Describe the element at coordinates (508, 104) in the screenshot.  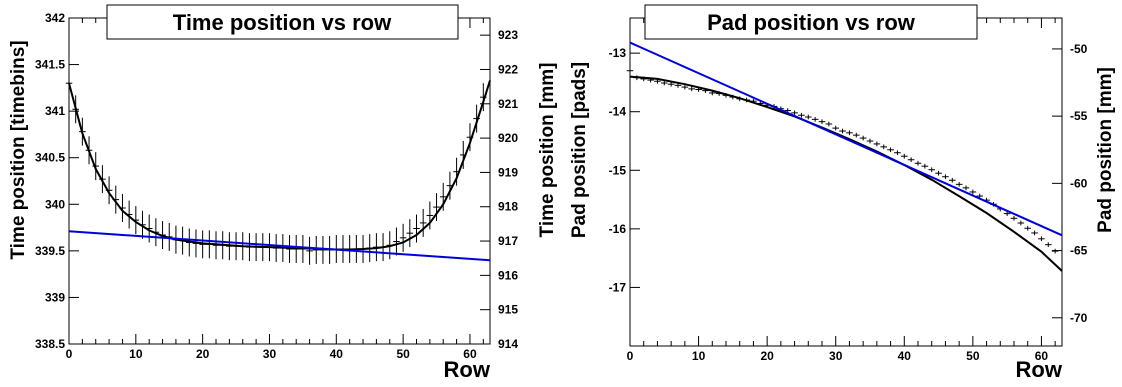
I see `y2-tick-label: 921` at that location.